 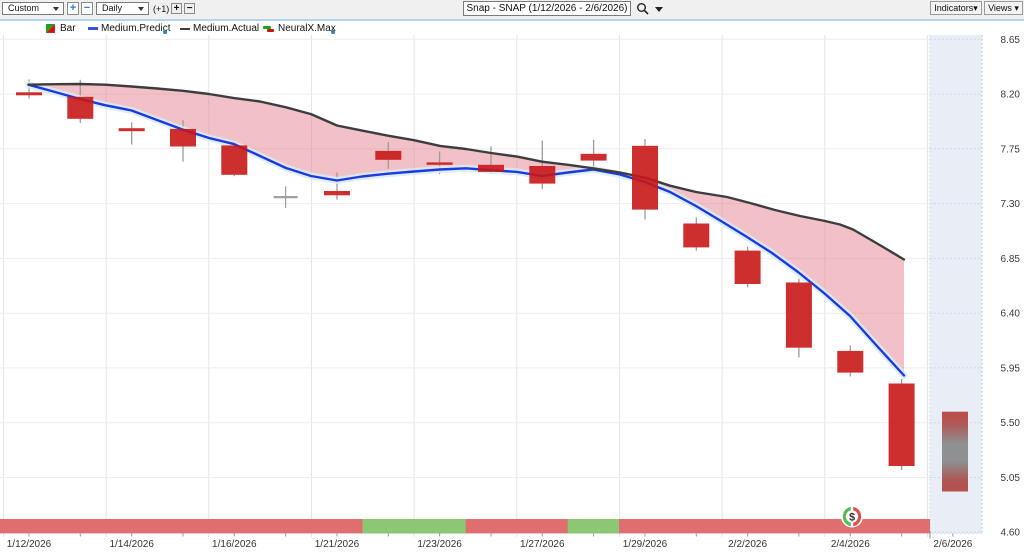 What do you see at coordinates (131, 544) in the screenshot?
I see `svg-text: 1/14/2026` at bounding box center [131, 544].